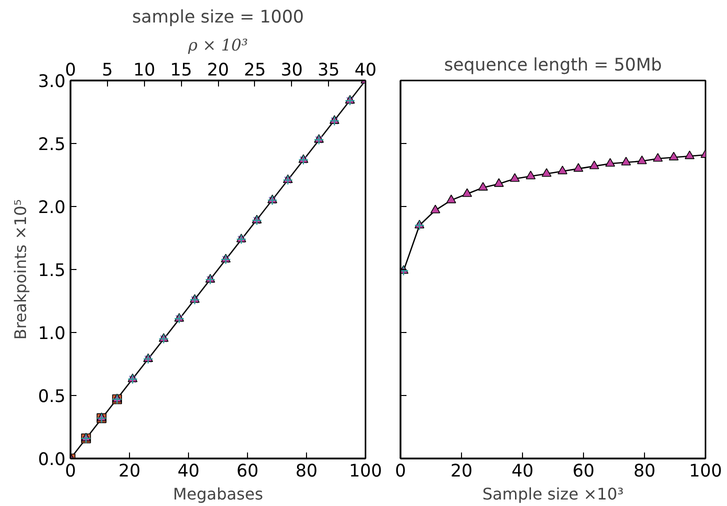 This screenshot has height=506, width=727. Describe the element at coordinates (52, 334) in the screenshot. I see `y-tick-label: 1.0` at that location.